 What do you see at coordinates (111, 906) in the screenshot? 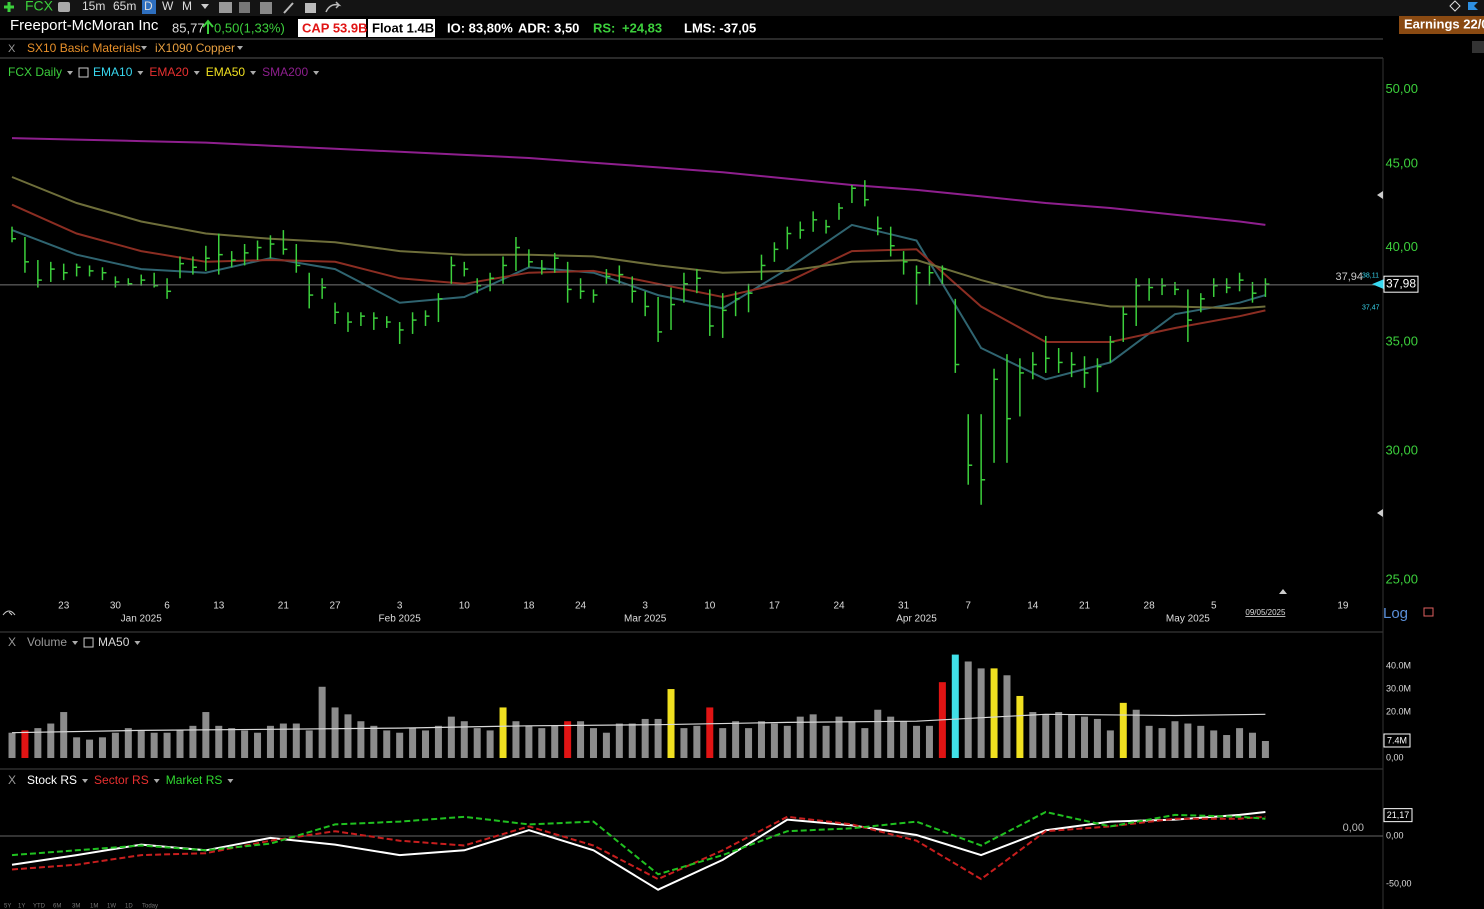
I see `range-button: 1W` at bounding box center [111, 906].